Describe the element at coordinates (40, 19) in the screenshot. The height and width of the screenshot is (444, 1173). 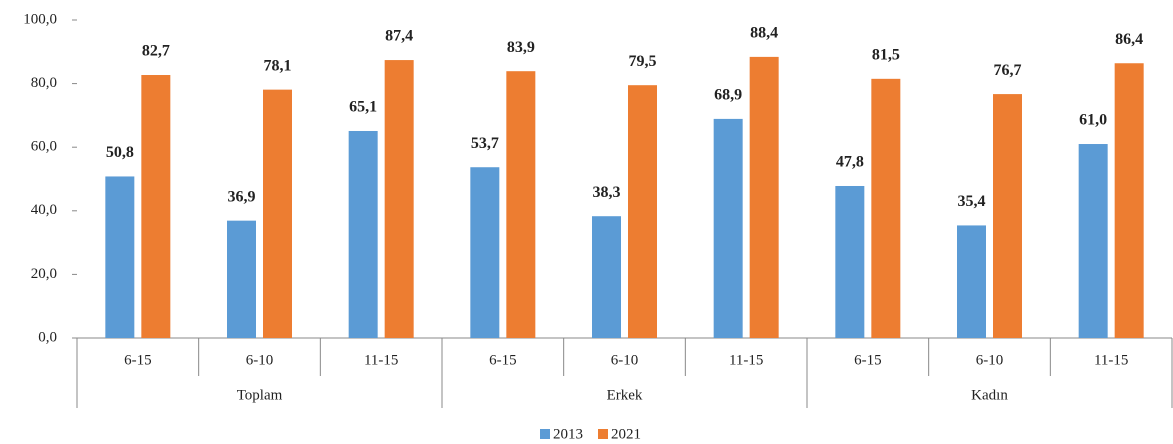
I see `y-tick-label: 100,0` at that location.